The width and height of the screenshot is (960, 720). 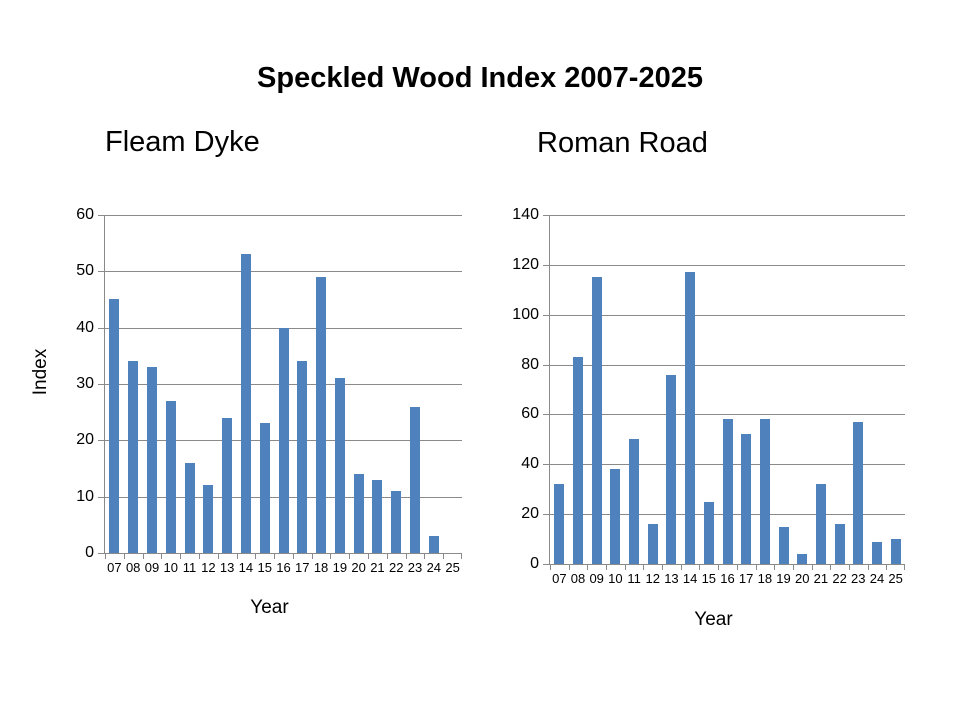 What do you see at coordinates (727, 578) in the screenshot?
I see `x-tick-label: 16` at bounding box center [727, 578].